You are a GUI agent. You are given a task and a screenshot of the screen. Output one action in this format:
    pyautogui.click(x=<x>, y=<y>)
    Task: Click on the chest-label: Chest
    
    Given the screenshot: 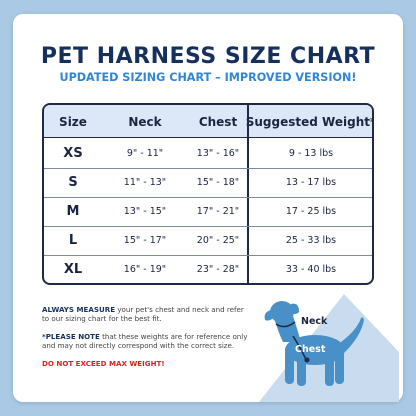 What is the action you would take?
    pyautogui.click(x=310, y=349)
    